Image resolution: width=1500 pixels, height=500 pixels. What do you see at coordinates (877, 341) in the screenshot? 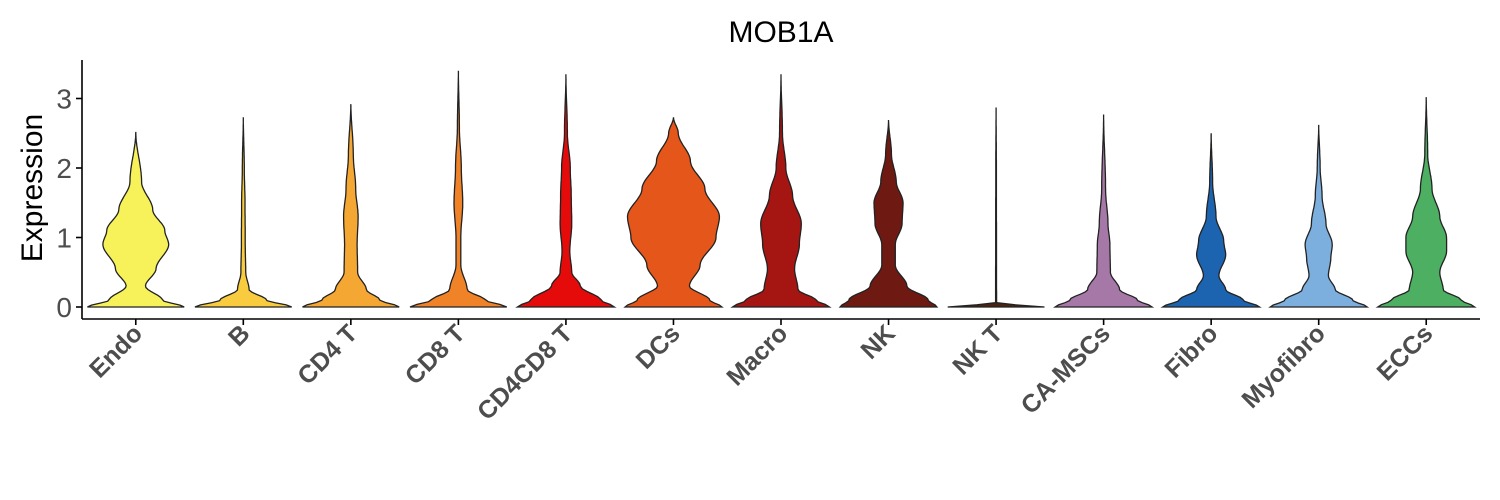
I see `x-tick-label: NK` at bounding box center [877, 341].